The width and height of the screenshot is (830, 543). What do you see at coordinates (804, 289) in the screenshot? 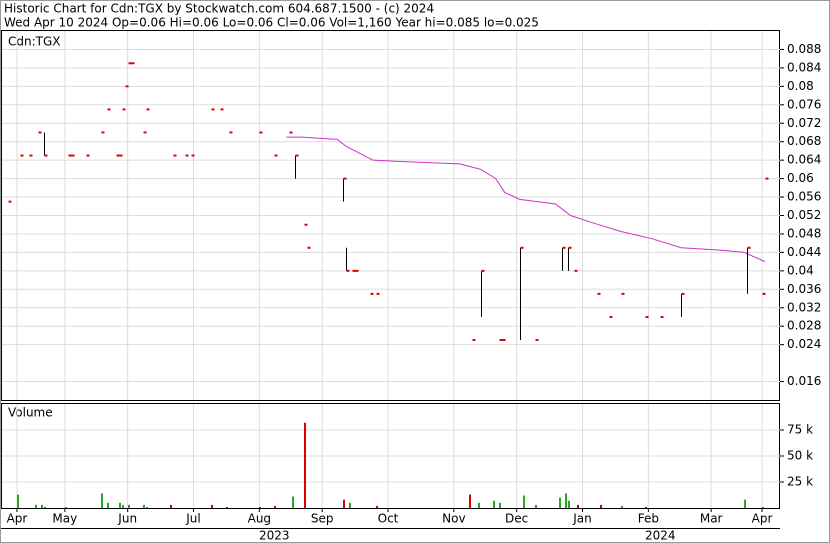
I see `y-tick-label: 0.036` at bounding box center [804, 289].